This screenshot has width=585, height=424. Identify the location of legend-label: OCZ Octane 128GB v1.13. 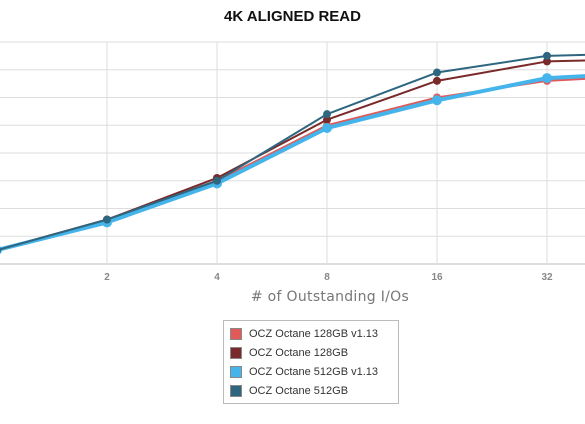
(314, 333).